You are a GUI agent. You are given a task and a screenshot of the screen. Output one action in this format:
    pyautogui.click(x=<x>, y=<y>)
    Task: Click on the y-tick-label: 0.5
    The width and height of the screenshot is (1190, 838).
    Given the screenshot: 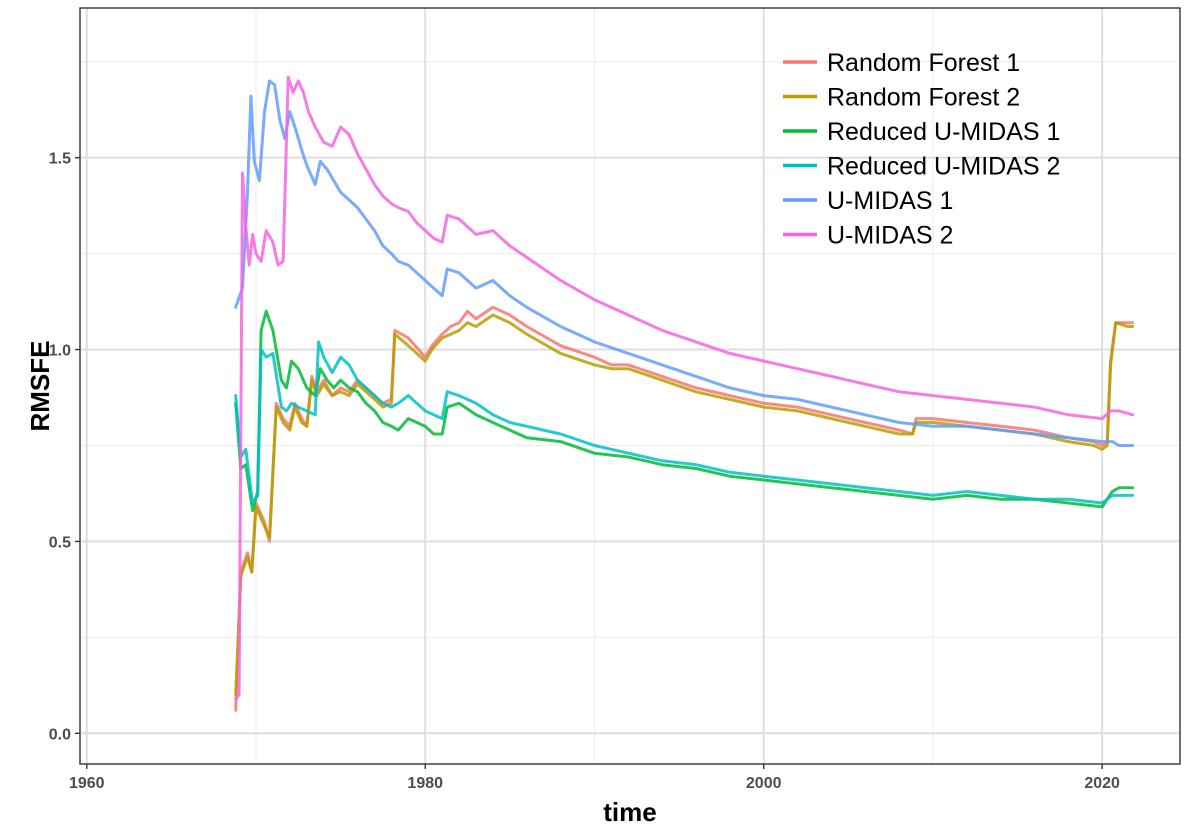 What is the action you would take?
    pyautogui.click(x=60, y=542)
    